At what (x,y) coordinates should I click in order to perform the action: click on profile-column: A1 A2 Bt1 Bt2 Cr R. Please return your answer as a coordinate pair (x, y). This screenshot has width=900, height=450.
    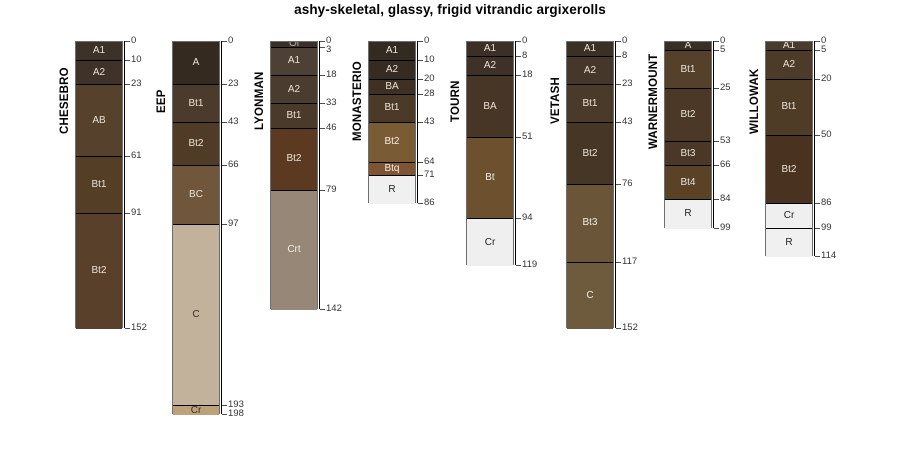
    Looking at the image, I should click on (789, 149).